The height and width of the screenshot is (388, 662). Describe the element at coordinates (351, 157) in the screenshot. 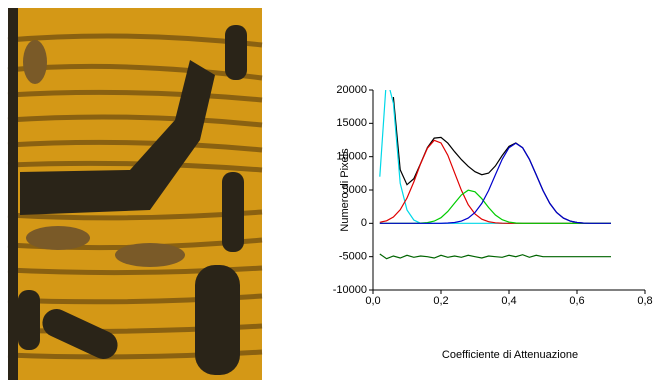

I see `y-tick-label: 10000` at that location.